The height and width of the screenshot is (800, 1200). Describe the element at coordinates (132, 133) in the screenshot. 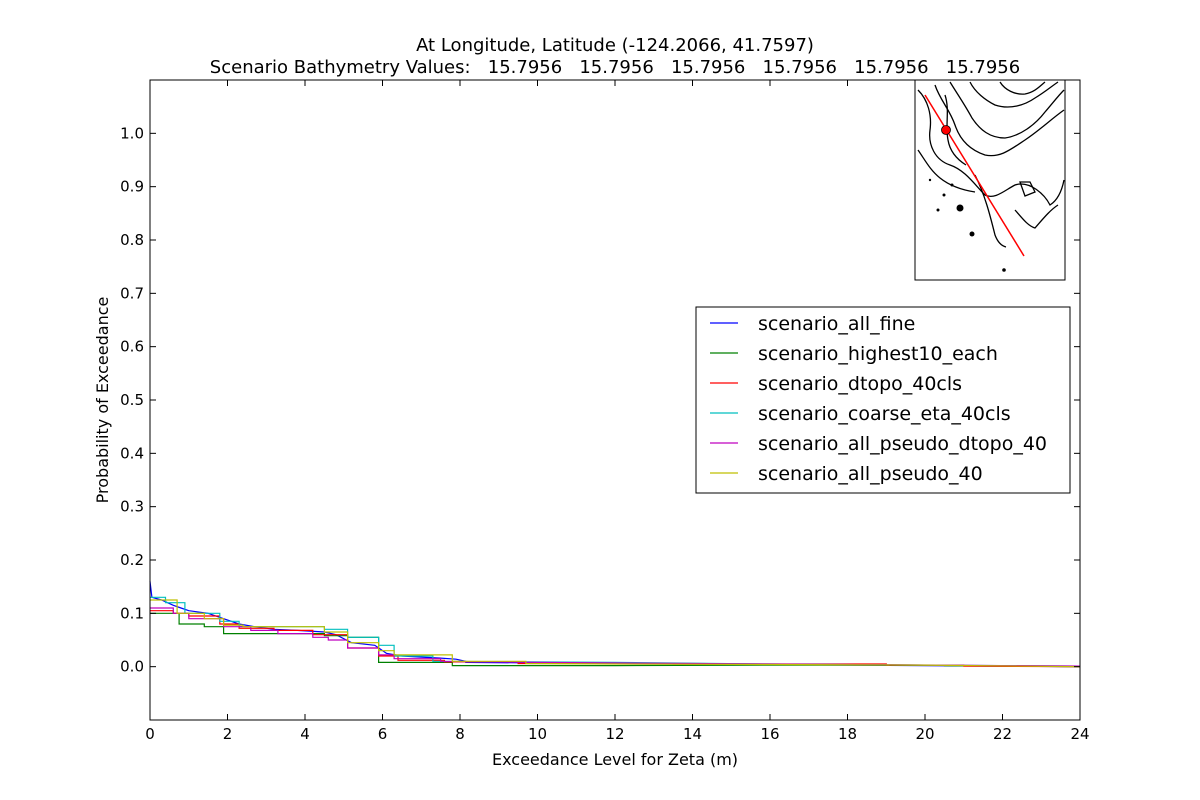

I see `y-tick-label: 1.0` at that location.